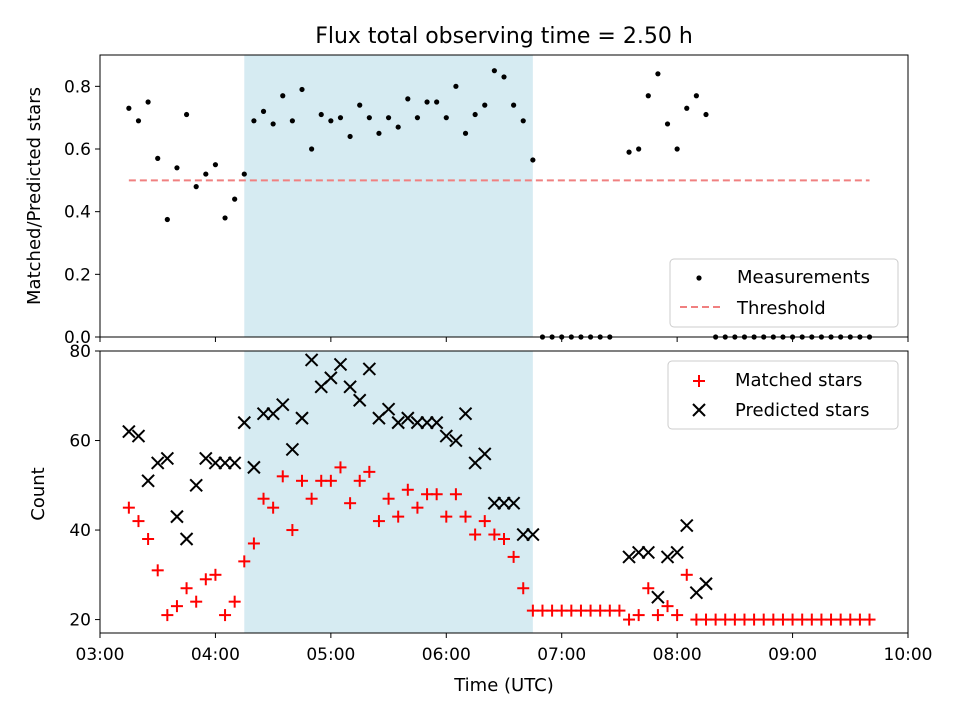 This screenshot has width=960, height=720. I want to click on ratio-x-ticks, so click(504, 339).